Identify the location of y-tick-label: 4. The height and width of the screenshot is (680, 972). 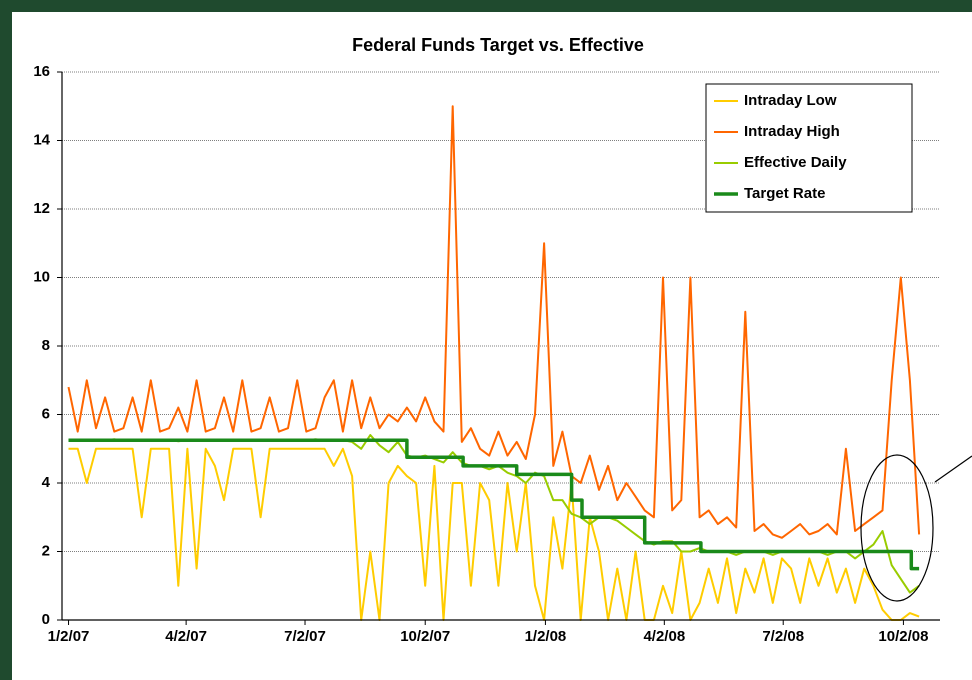
(46, 482).